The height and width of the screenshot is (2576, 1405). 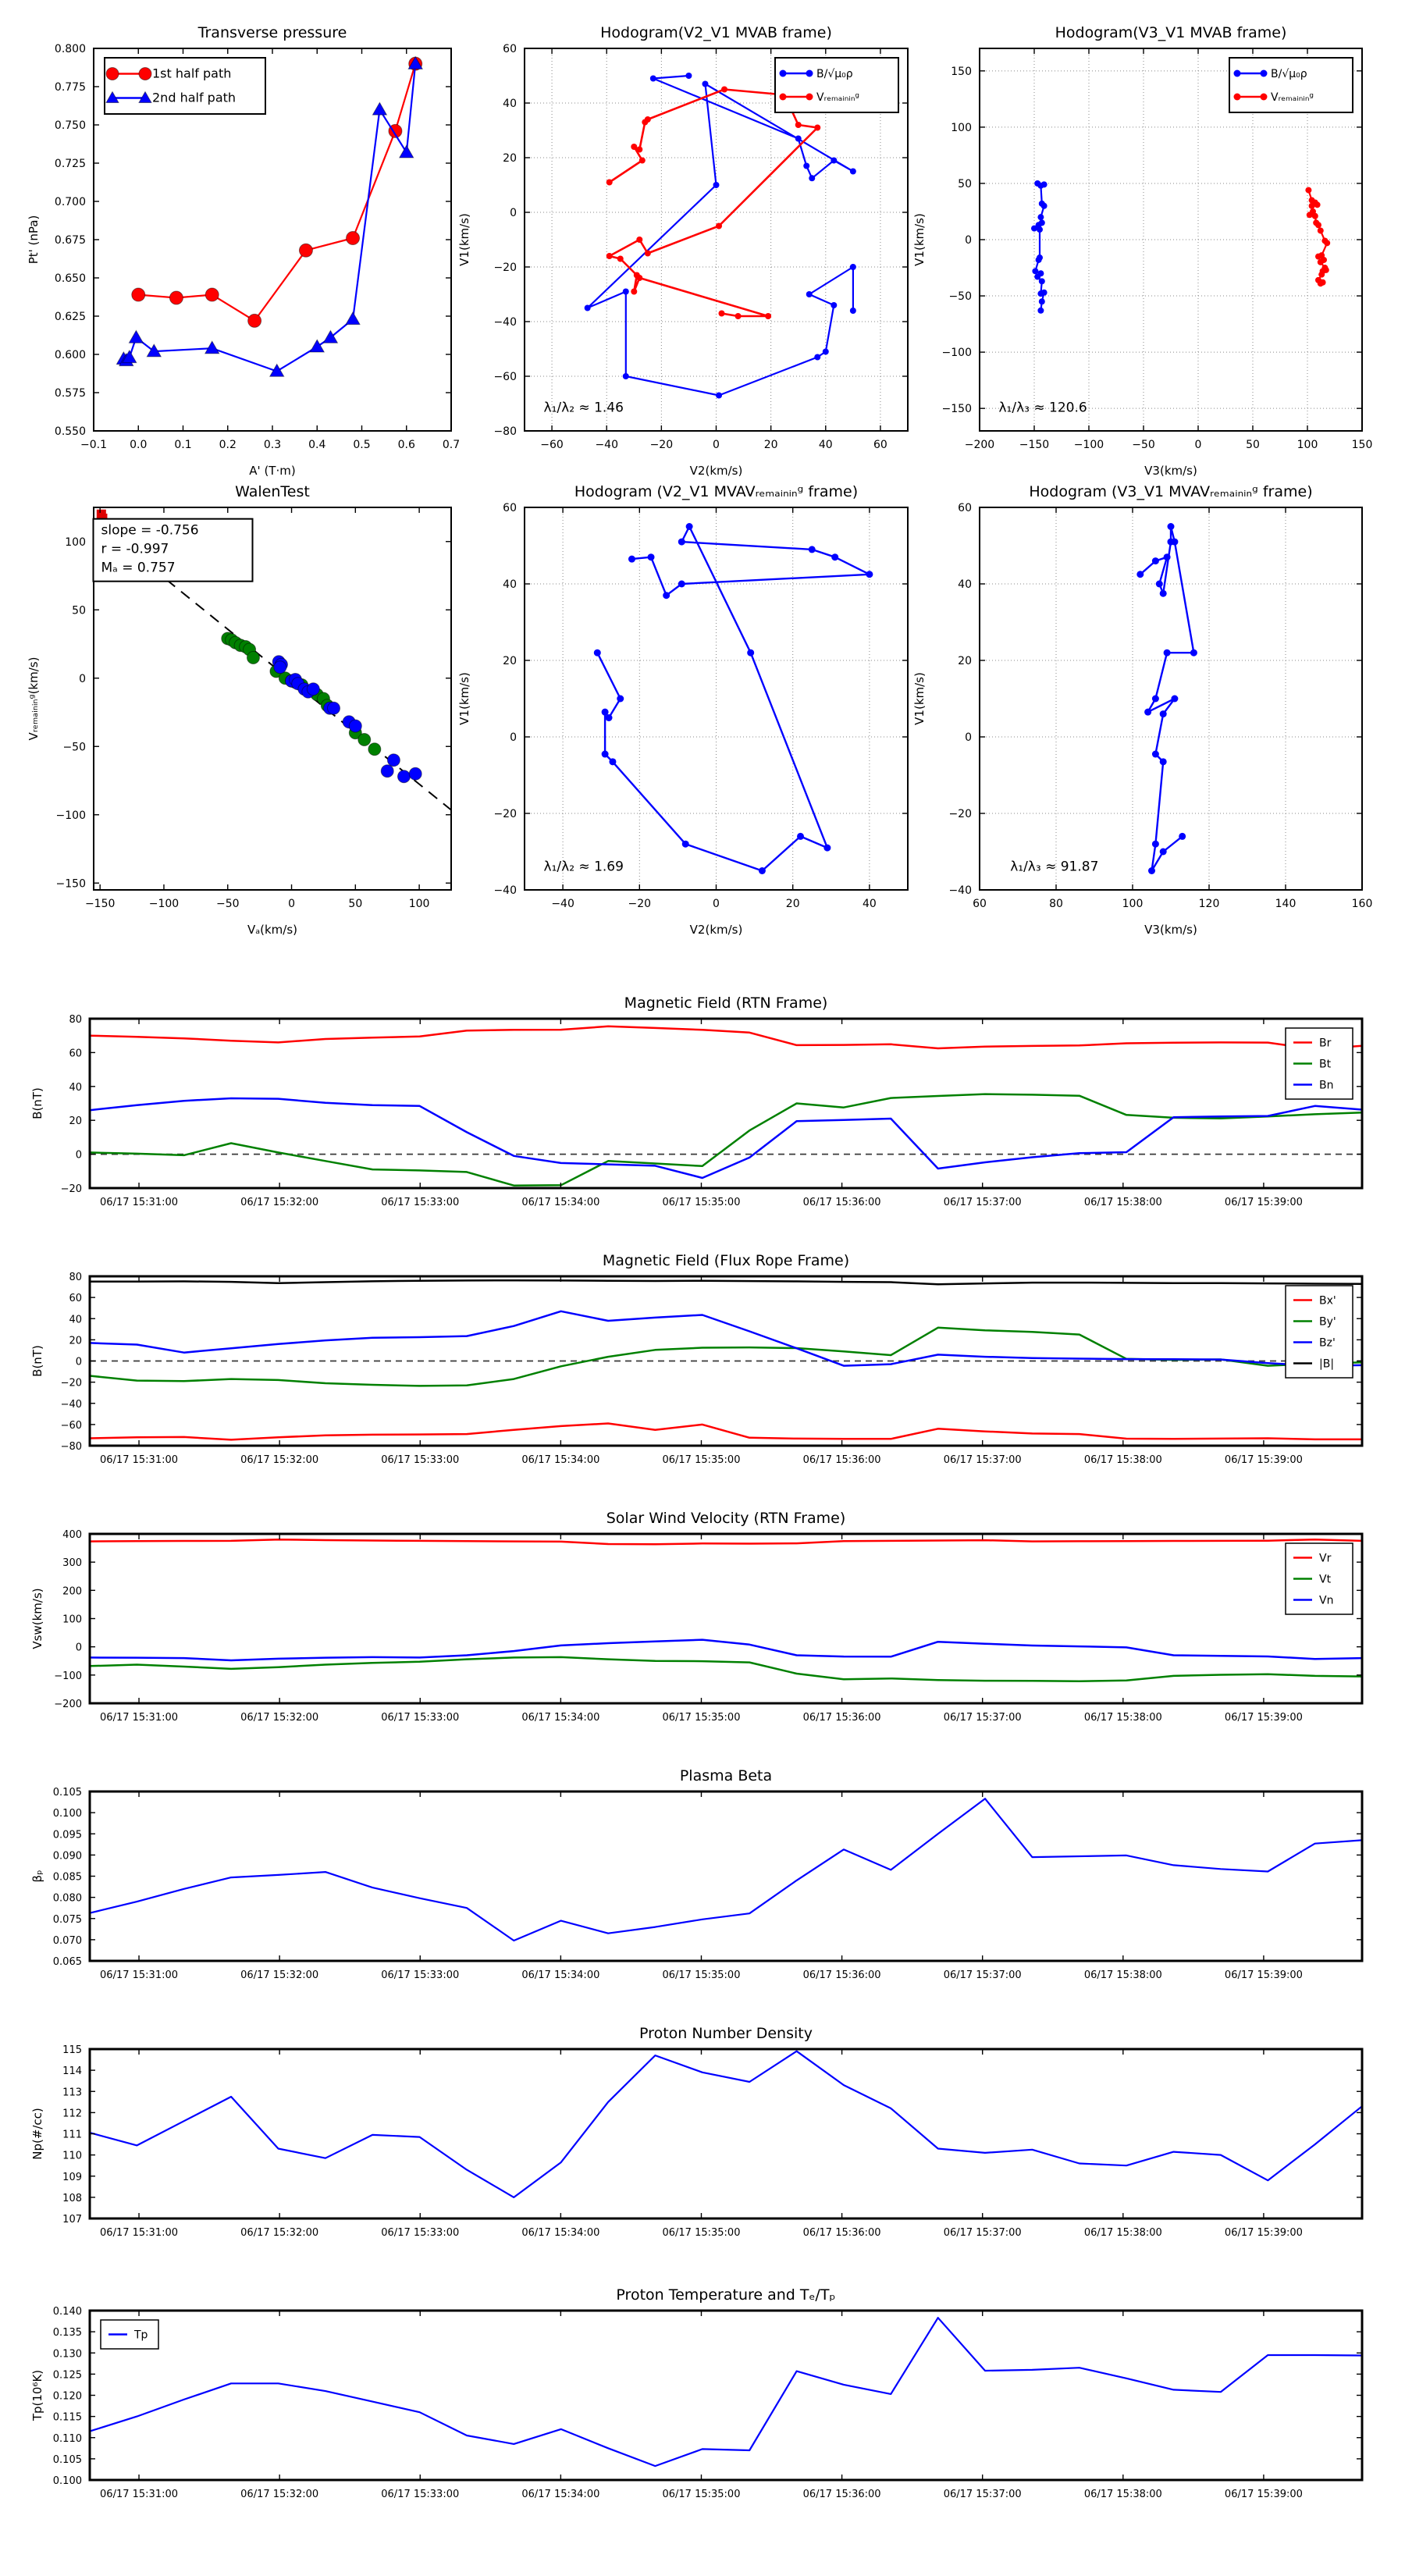 What do you see at coordinates (1054, 867) in the screenshot?
I see `svg-text: λ₁/λ₃ ≈ 91.87` at bounding box center [1054, 867].